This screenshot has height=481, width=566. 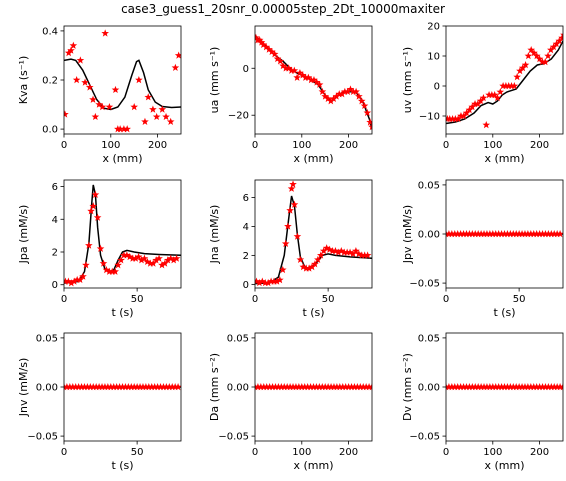 I want to click on y-tick-label: −0.05, so click(x=424, y=437).